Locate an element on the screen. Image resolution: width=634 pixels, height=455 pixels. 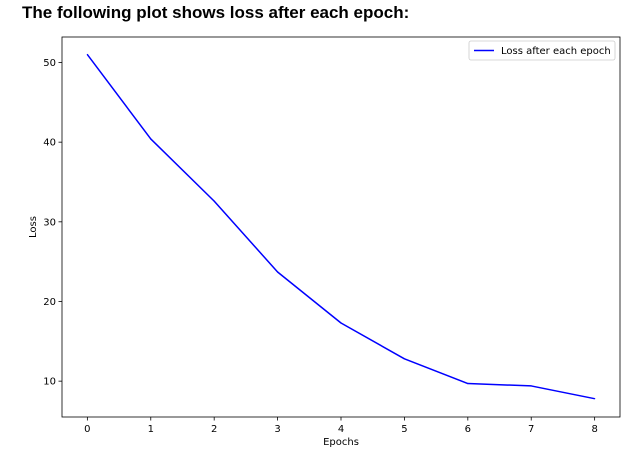
x-tick-label: 0 is located at coordinates (87, 429).